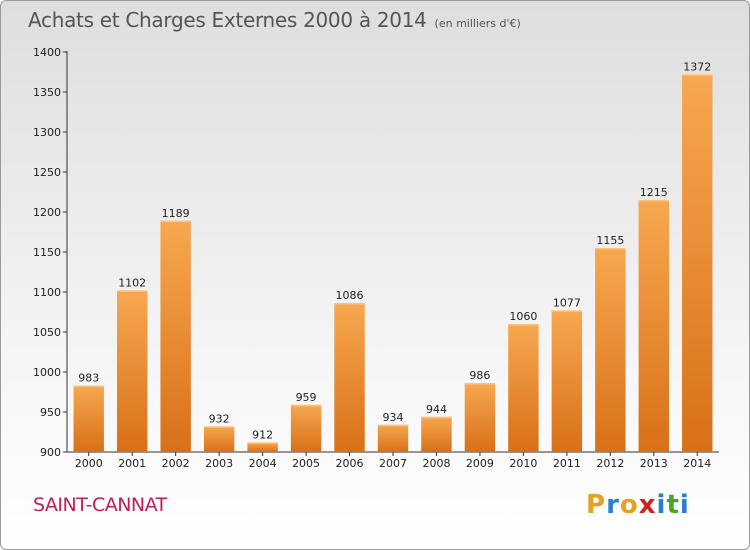  What do you see at coordinates (132, 463) in the screenshot?
I see `x-tick-label: 2001` at bounding box center [132, 463].